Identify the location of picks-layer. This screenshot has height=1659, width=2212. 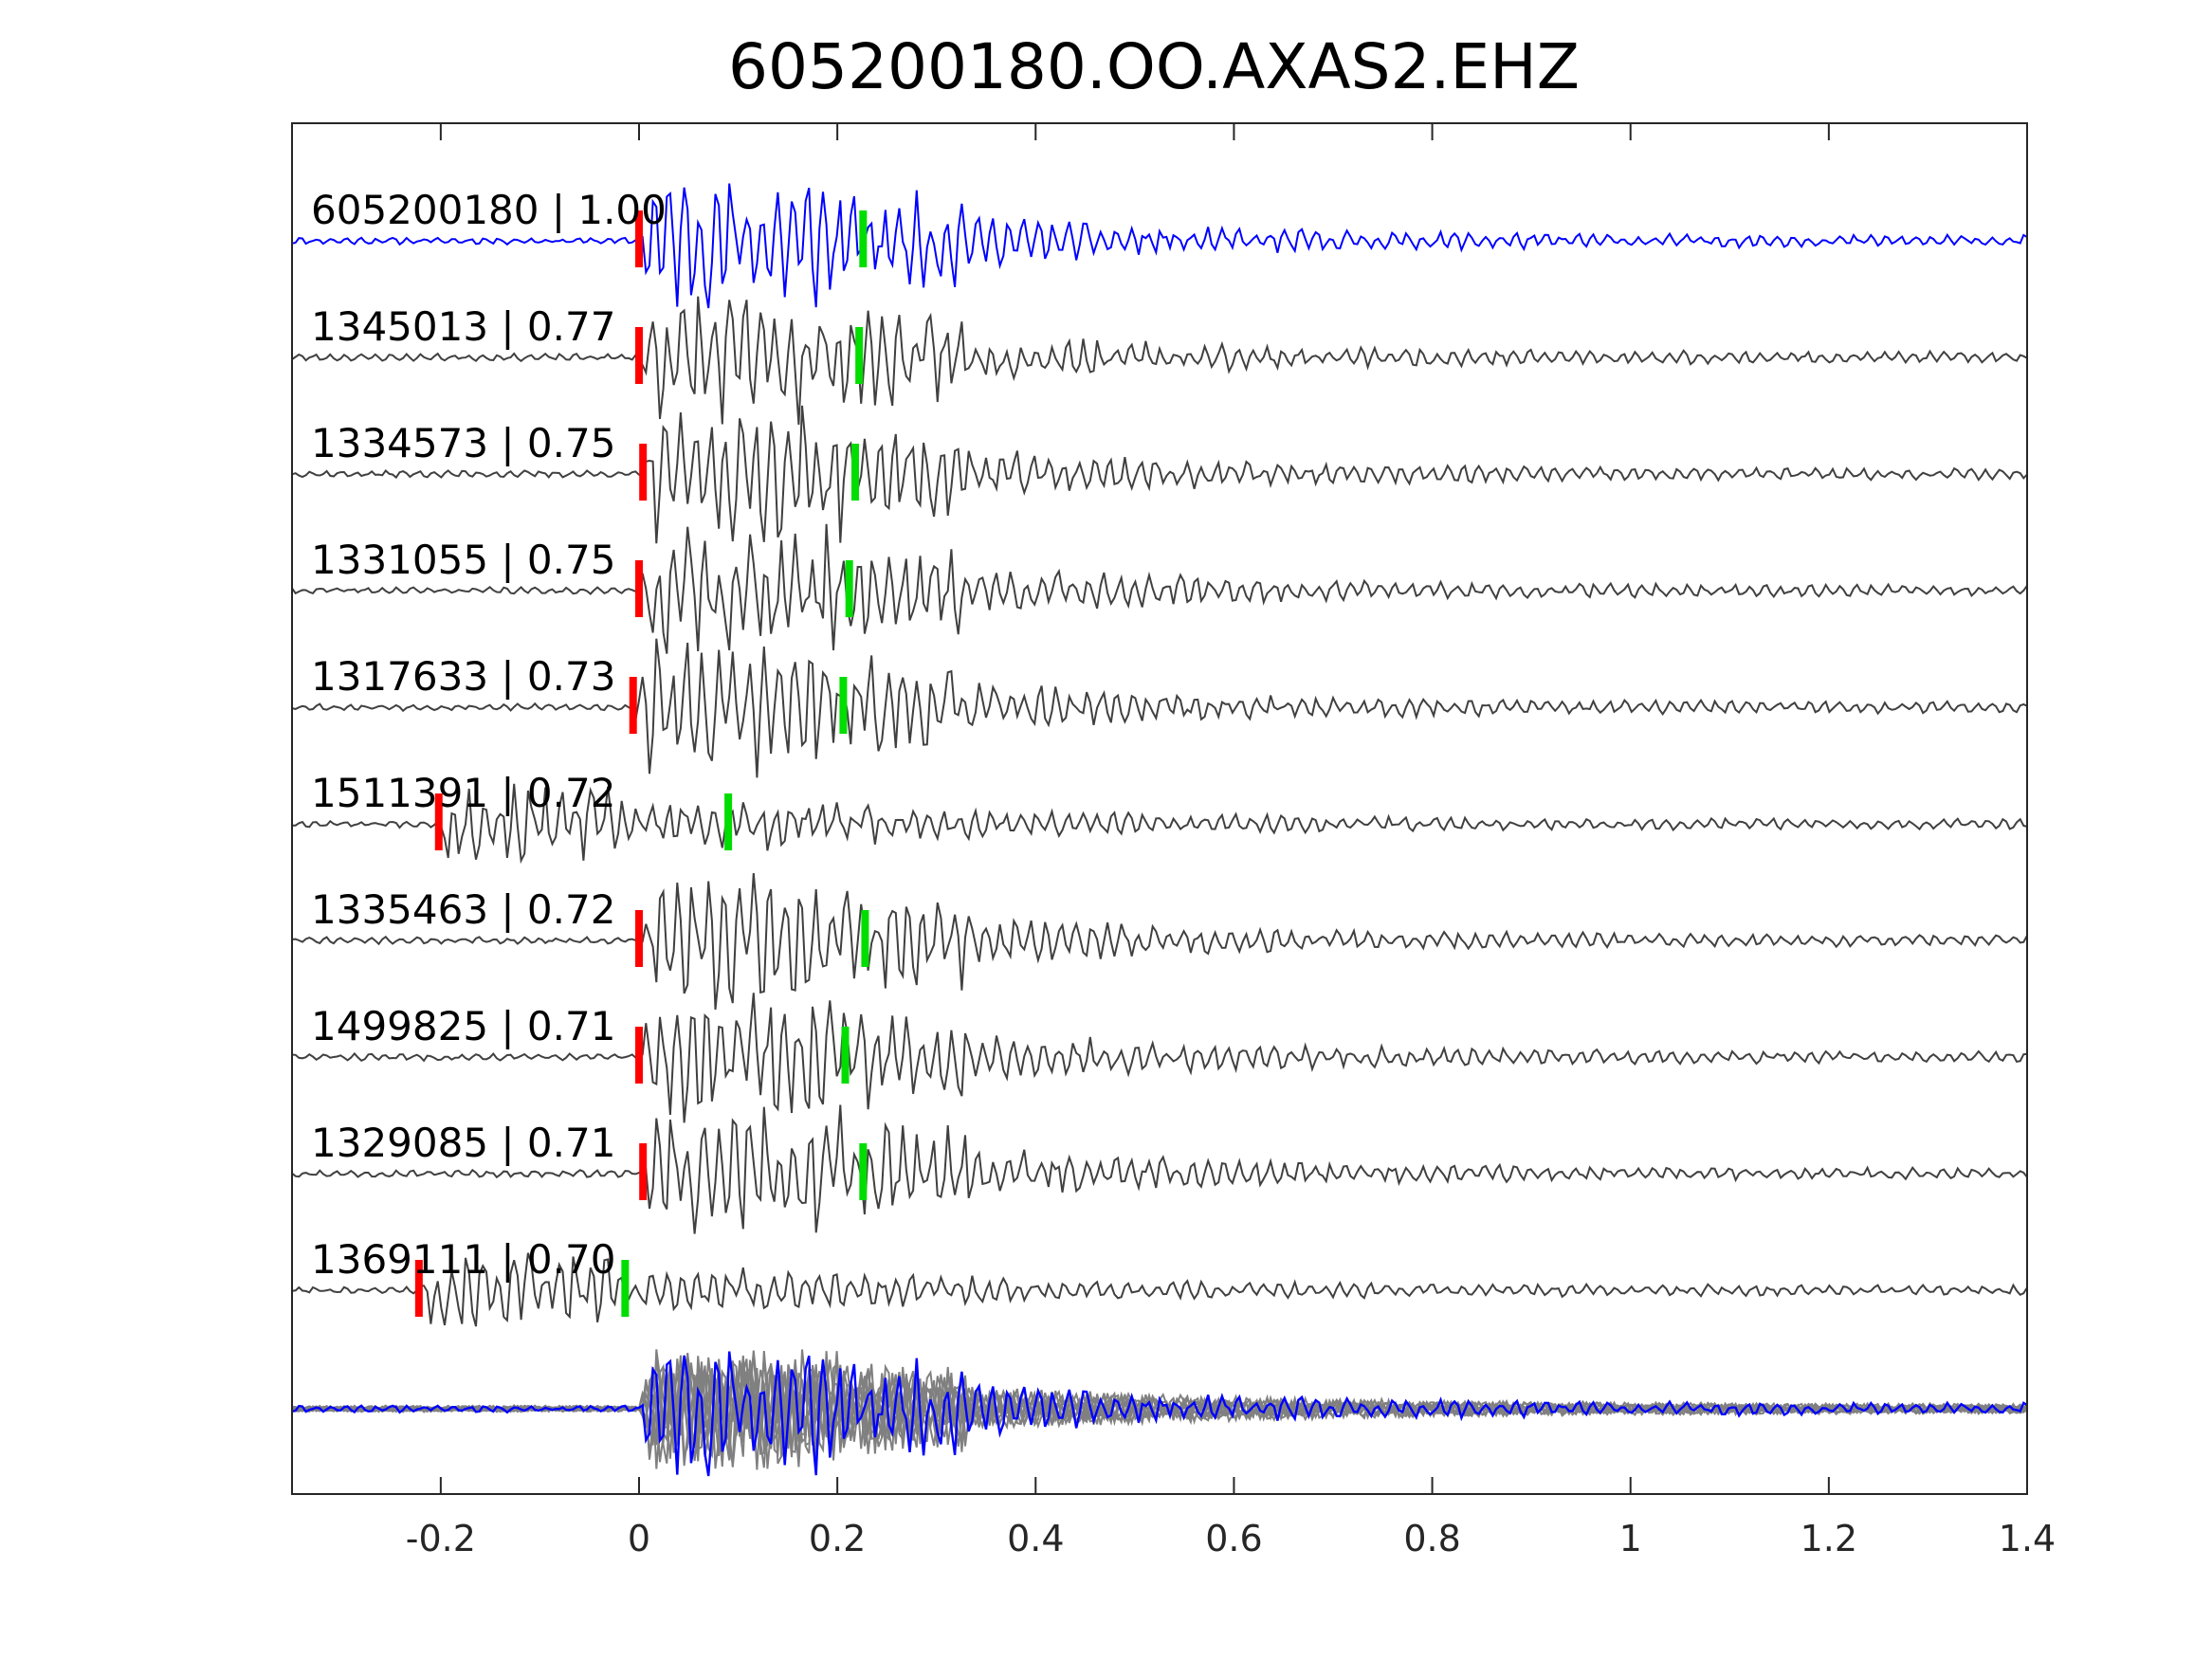
(641, 763).